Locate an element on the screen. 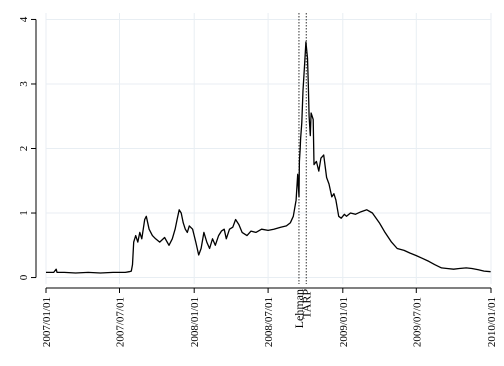  y-tick-label: 0 is located at coordinates (24, 277).